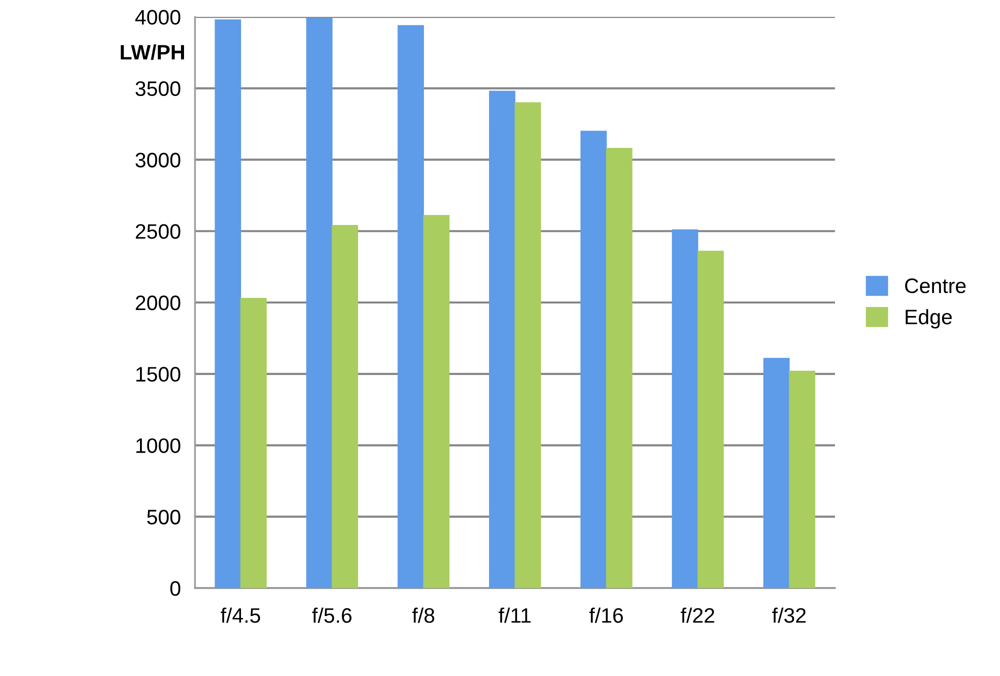 The height and width of the screenshot is (676, 1000). What do you see at coordinates (935, 286) in the screenshot?
I see `legend-label: Centre` at bounding box center [935, 286].